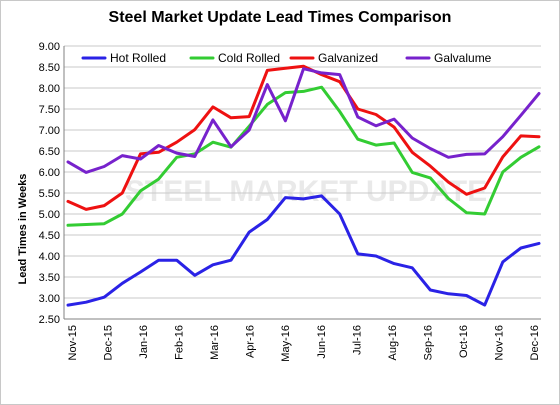 The height and width of the screenshot is (405, 560). Describe the element at coordinates (251, 341) in the screenshot. I see `x-tick-label: Apr-16` at that location.